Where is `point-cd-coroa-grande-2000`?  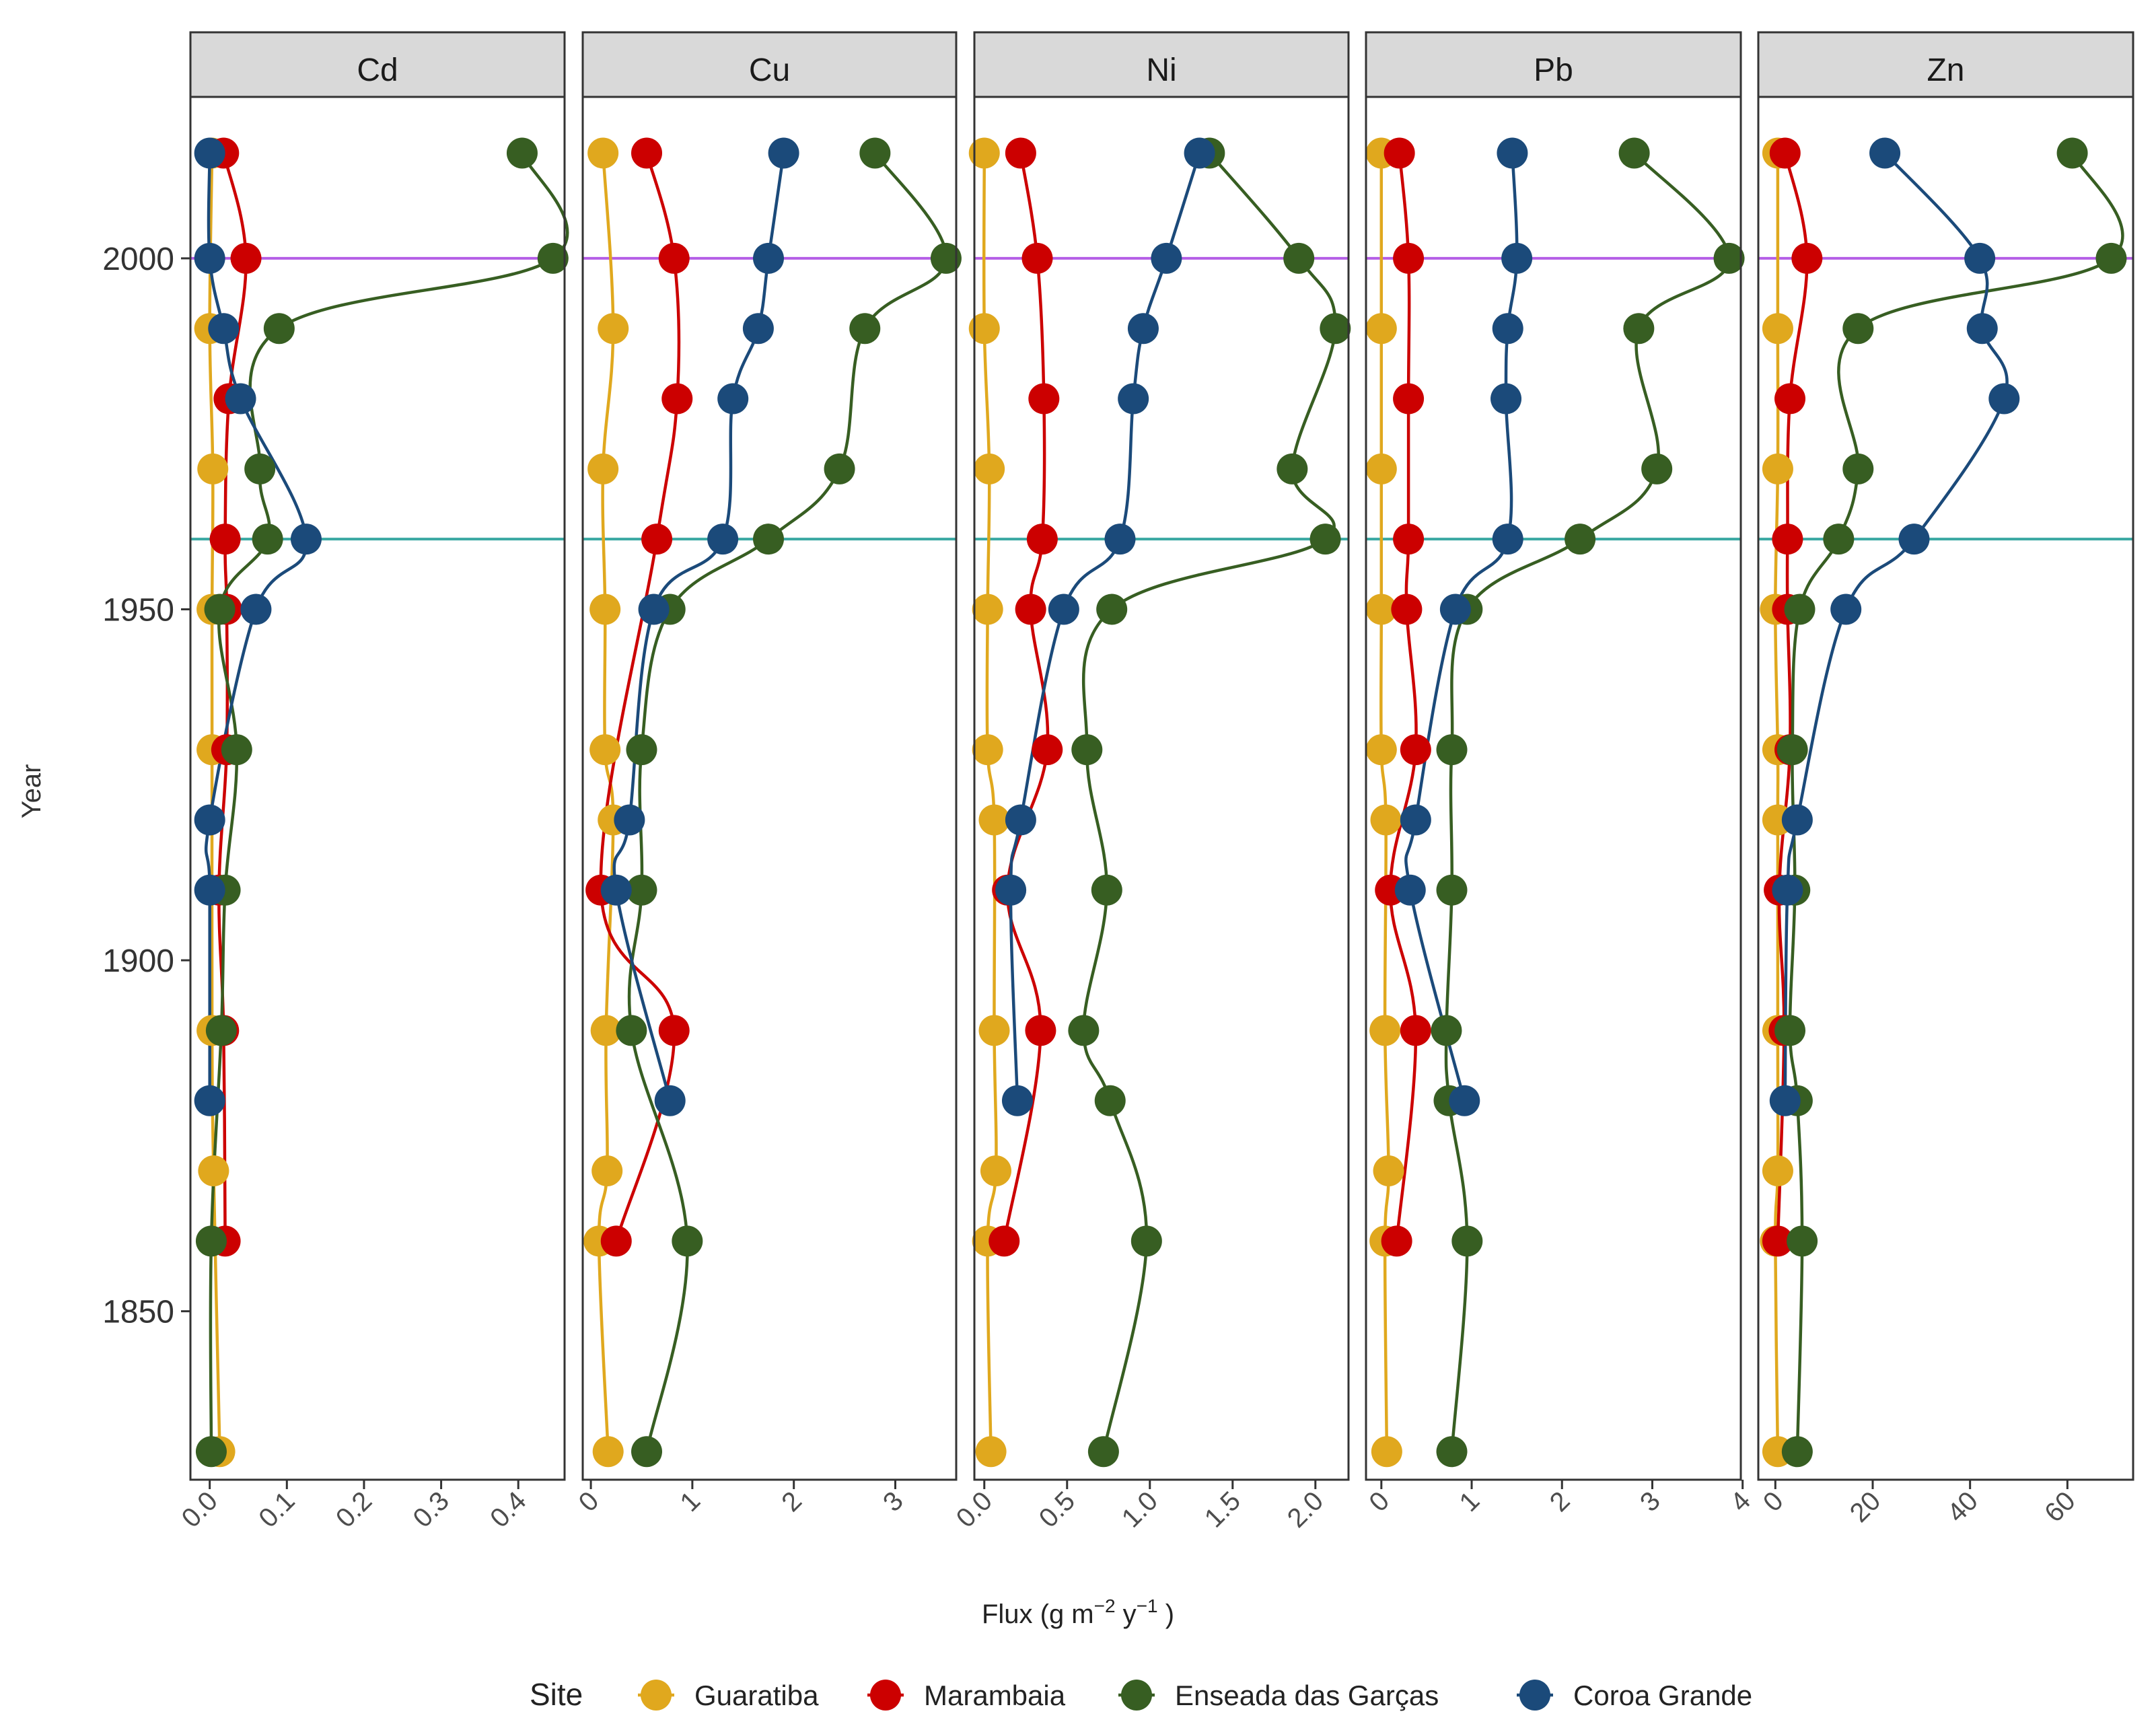 point-cd-coroa-grande-2000 is located at coordinates (209, 258).